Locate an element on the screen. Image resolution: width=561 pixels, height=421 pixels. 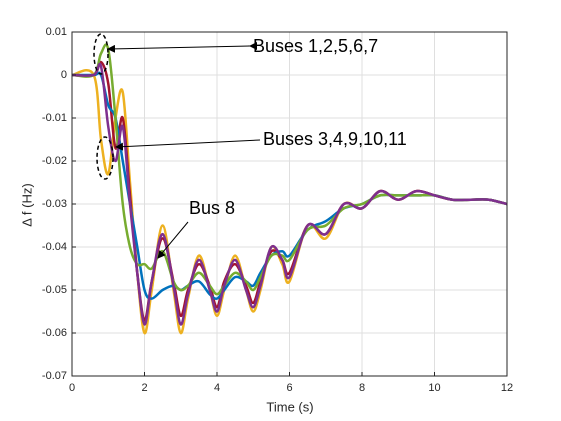
x-tick-label: 0 is located at coordinates (72, 388).